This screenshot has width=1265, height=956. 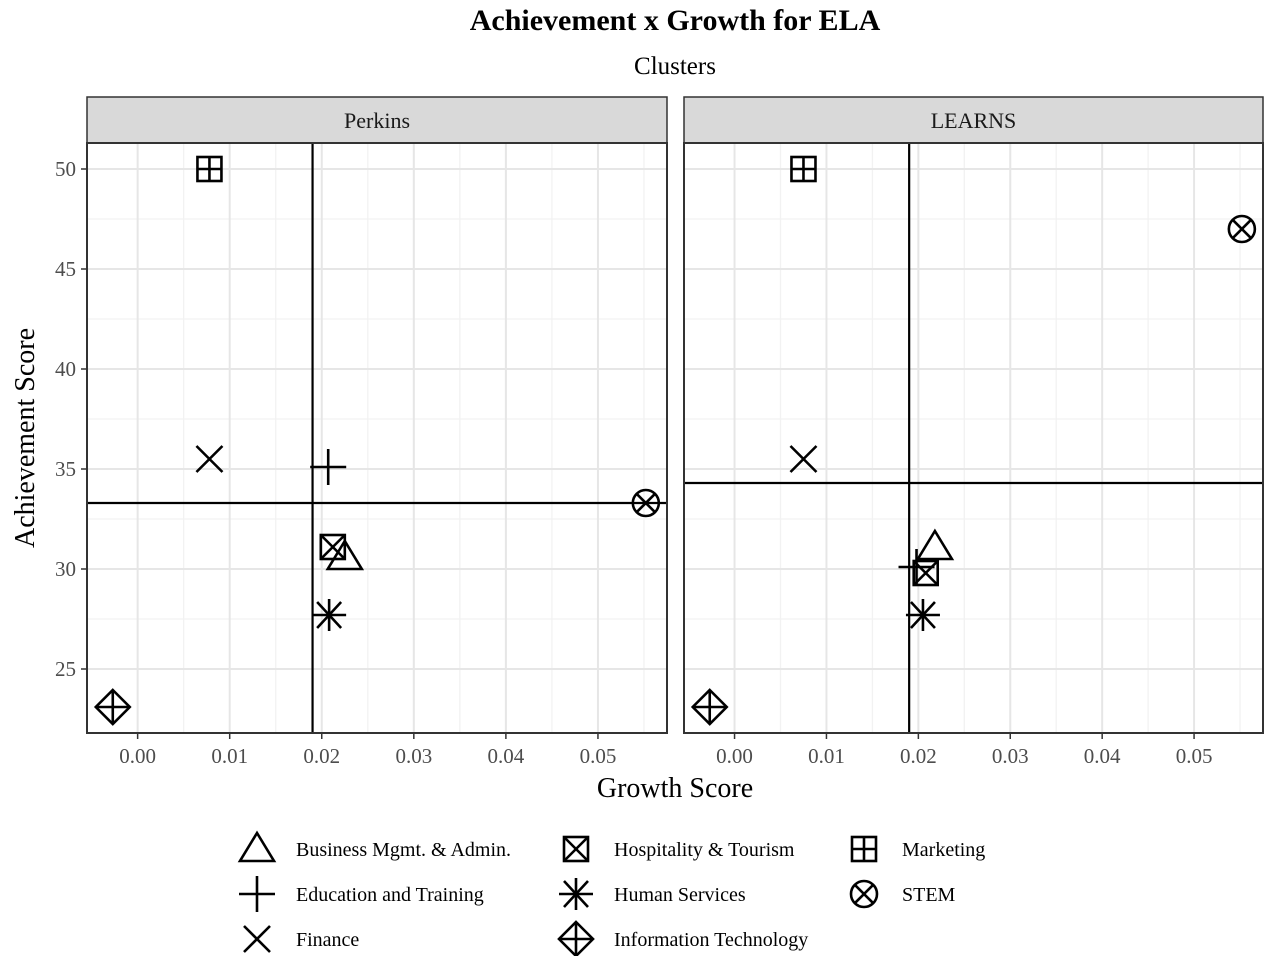 What do you see at coordinates (257, 939) in the screenshot?
I see `legend-key-cross` at bounding box center [257, 939].